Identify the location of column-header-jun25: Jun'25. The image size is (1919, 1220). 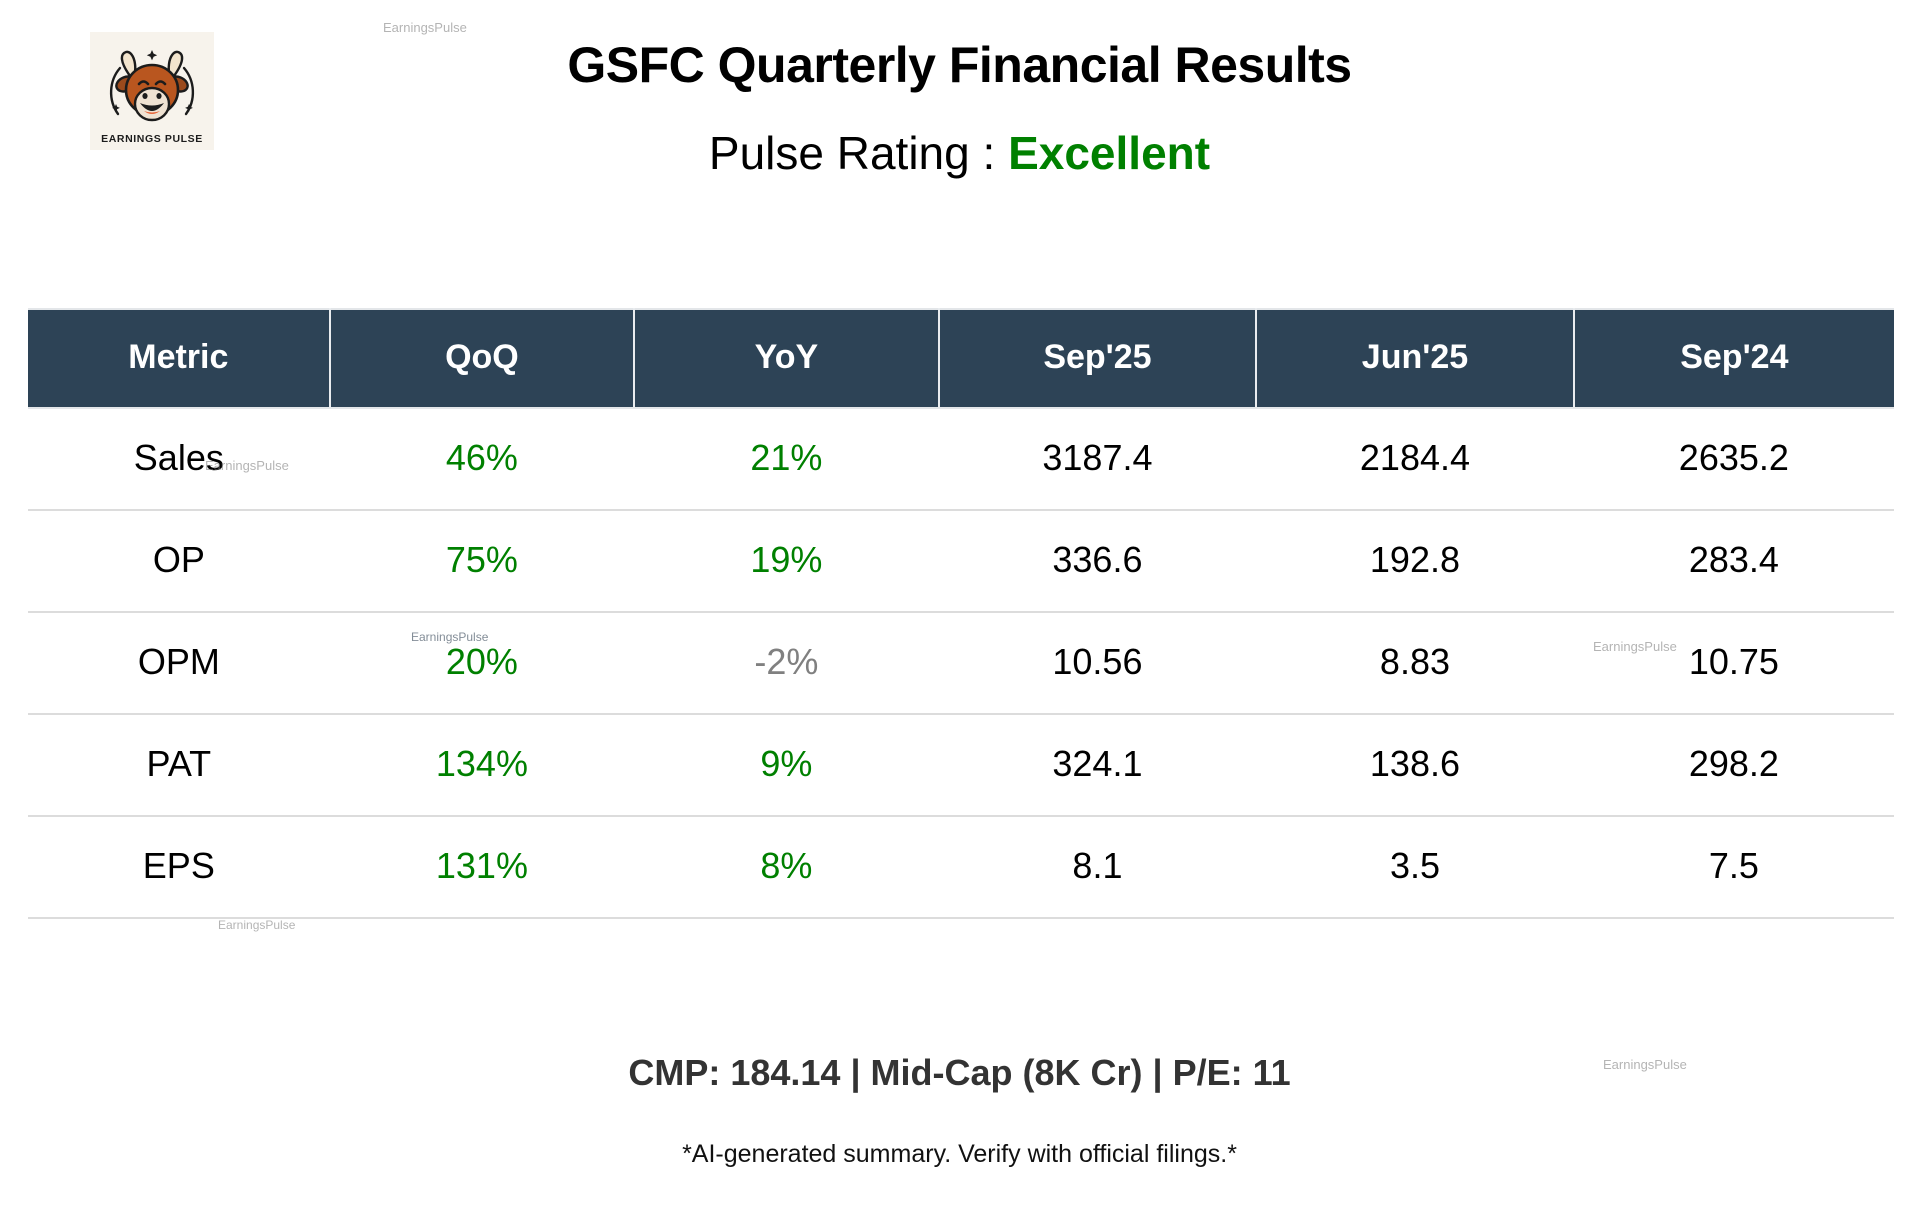
(1415, 358).